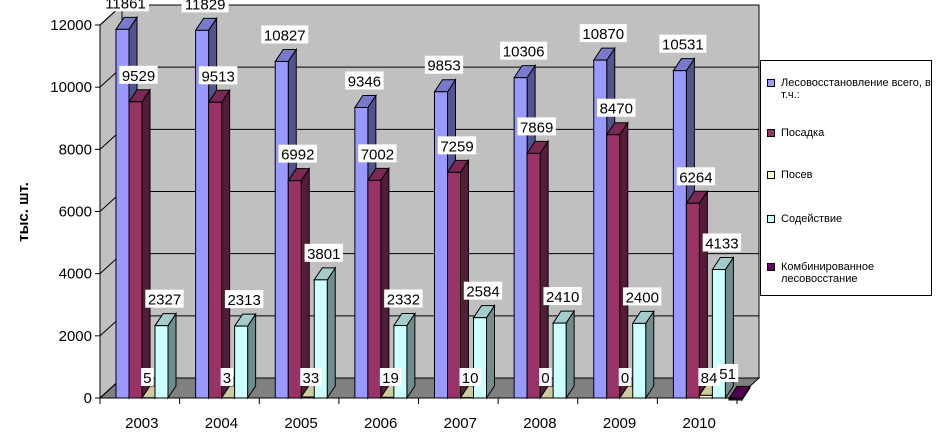 The image size is (939, 444). I want to click on data-label: 7259, so click(457, 145).